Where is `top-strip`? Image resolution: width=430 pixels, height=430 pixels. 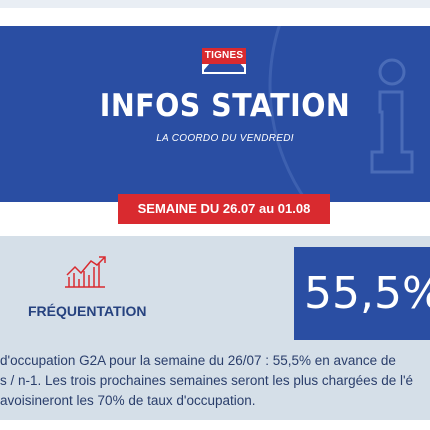 top-strip is located at coordinates (215, 4).